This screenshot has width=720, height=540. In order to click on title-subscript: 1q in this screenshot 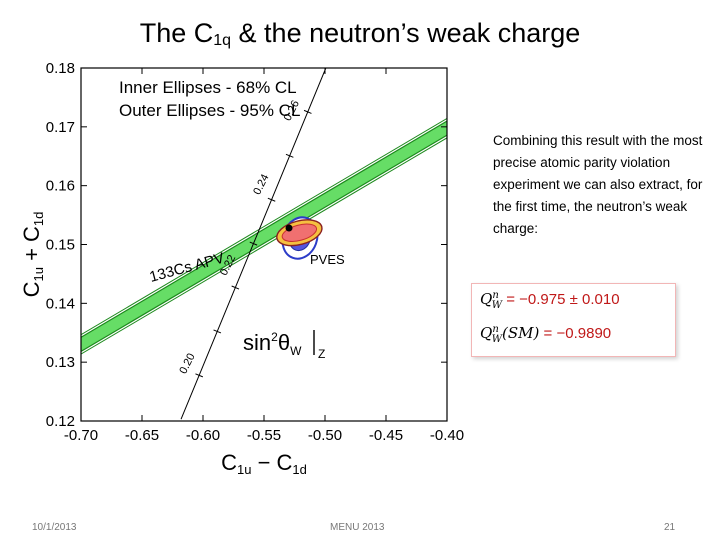, I will do `click(222, 40)`.